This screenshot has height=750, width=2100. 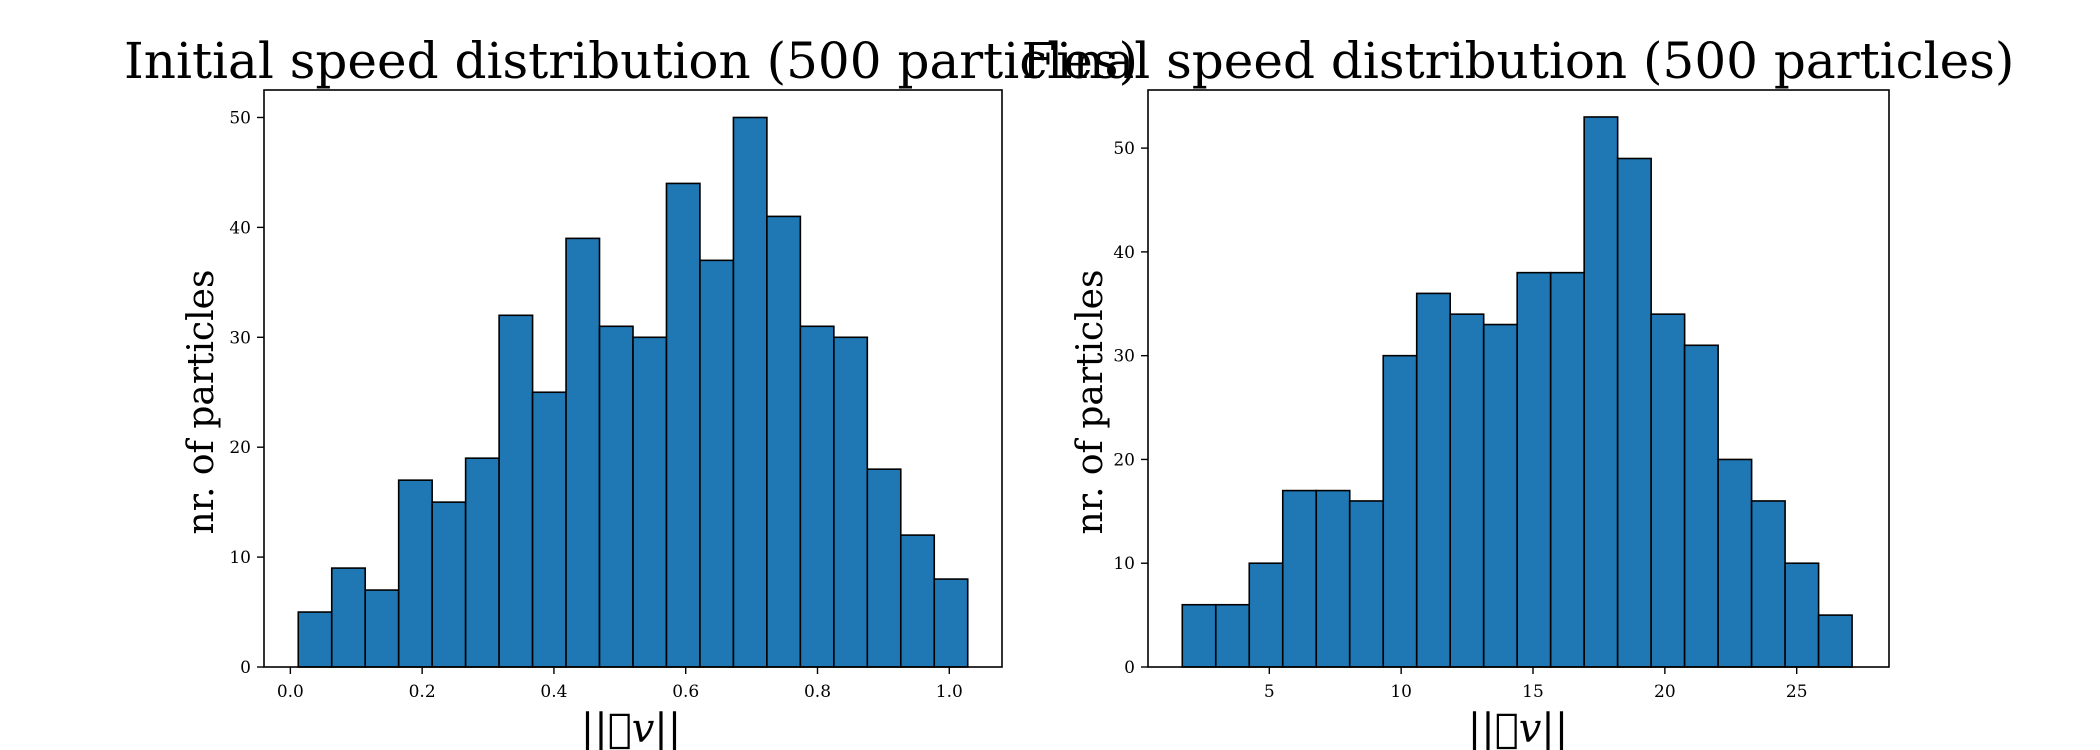 I want to click on x-tick-label: 25, so click(x=1797, y=692).